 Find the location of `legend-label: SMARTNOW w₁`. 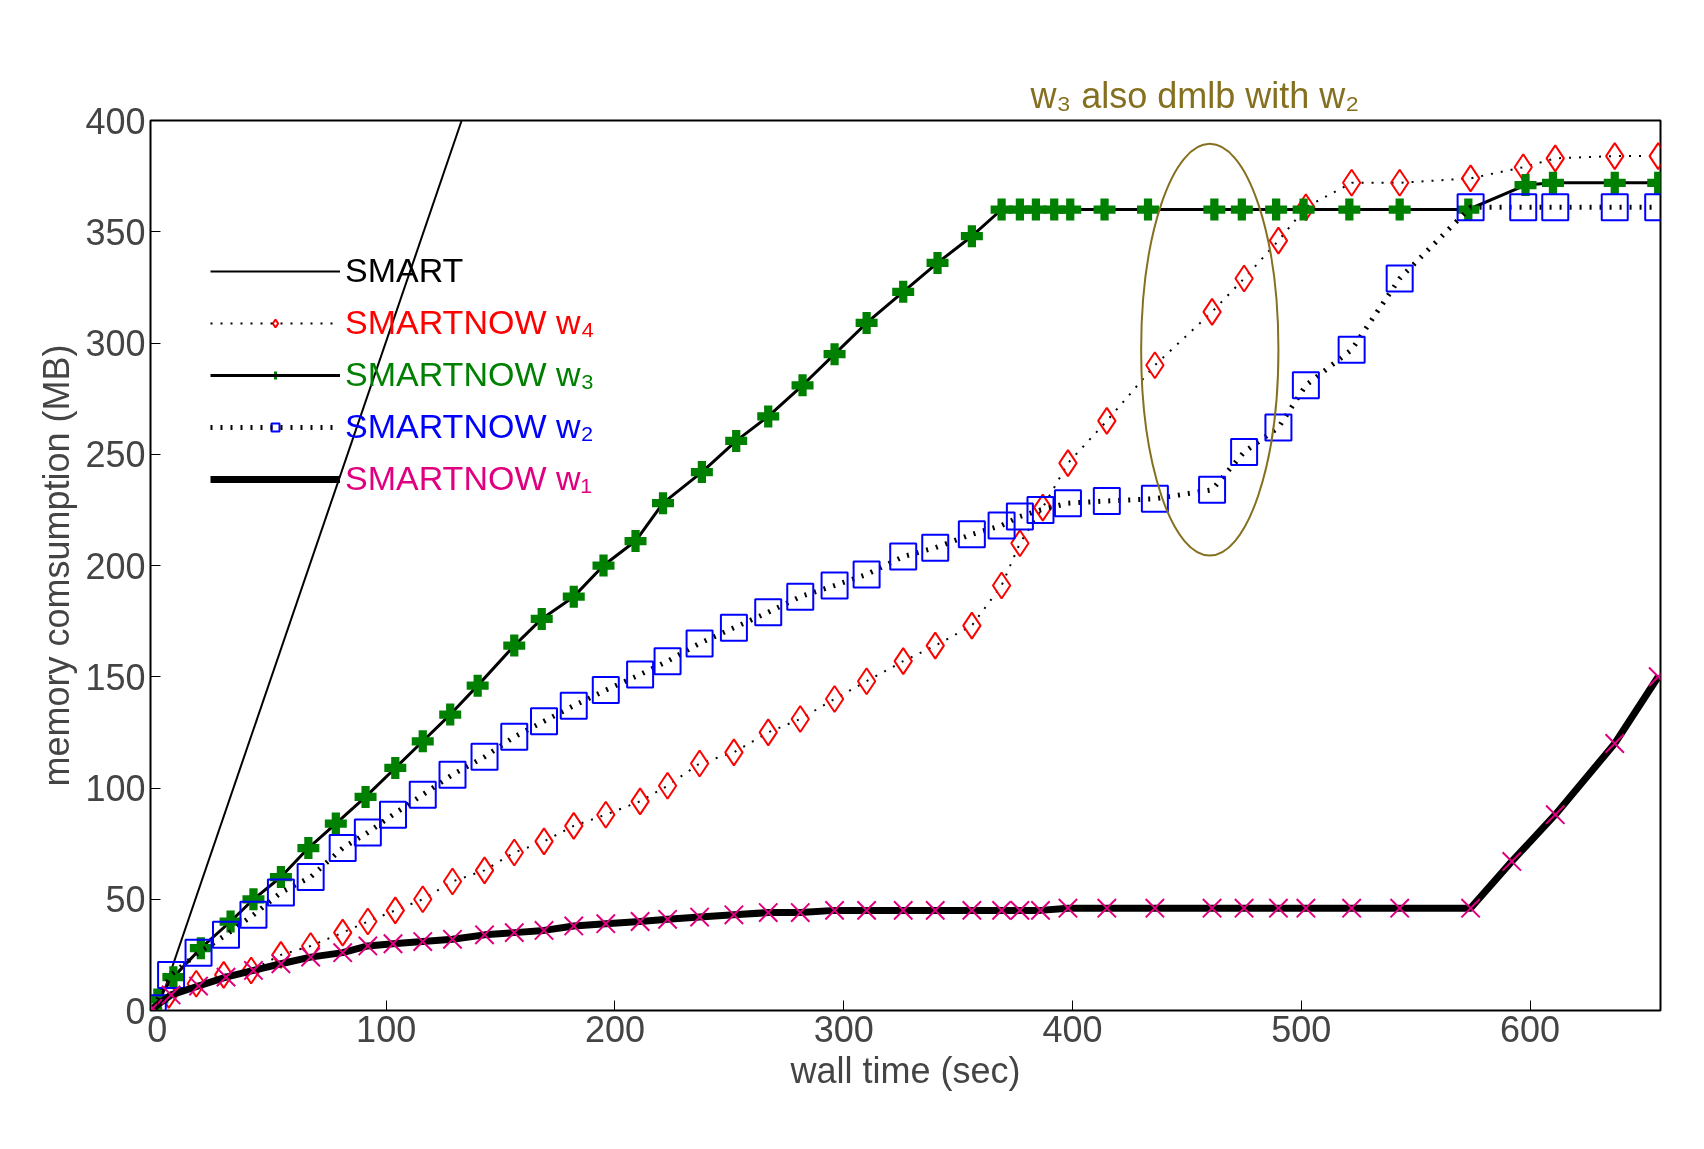

legend-label: SMARTNOW w₁ is located at coordinates (468, 478).